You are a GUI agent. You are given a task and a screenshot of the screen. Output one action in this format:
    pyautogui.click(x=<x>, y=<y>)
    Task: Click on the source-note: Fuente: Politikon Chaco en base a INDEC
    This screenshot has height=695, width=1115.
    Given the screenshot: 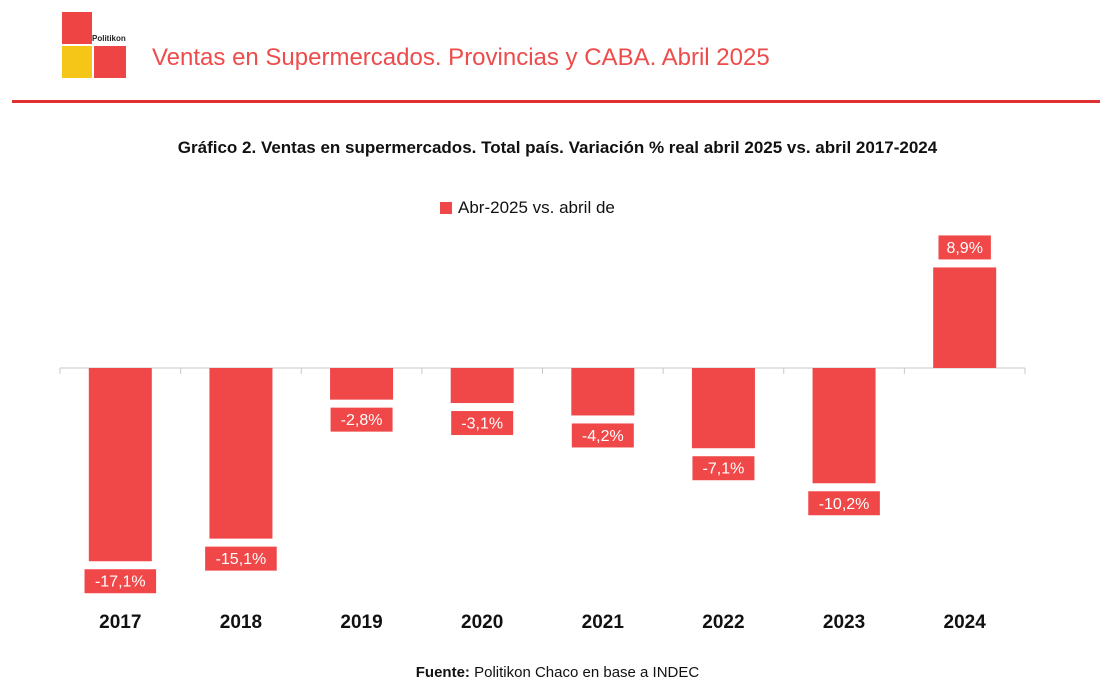 What is the action you would take?
    pyautogui.click(x=557, y=672)
    